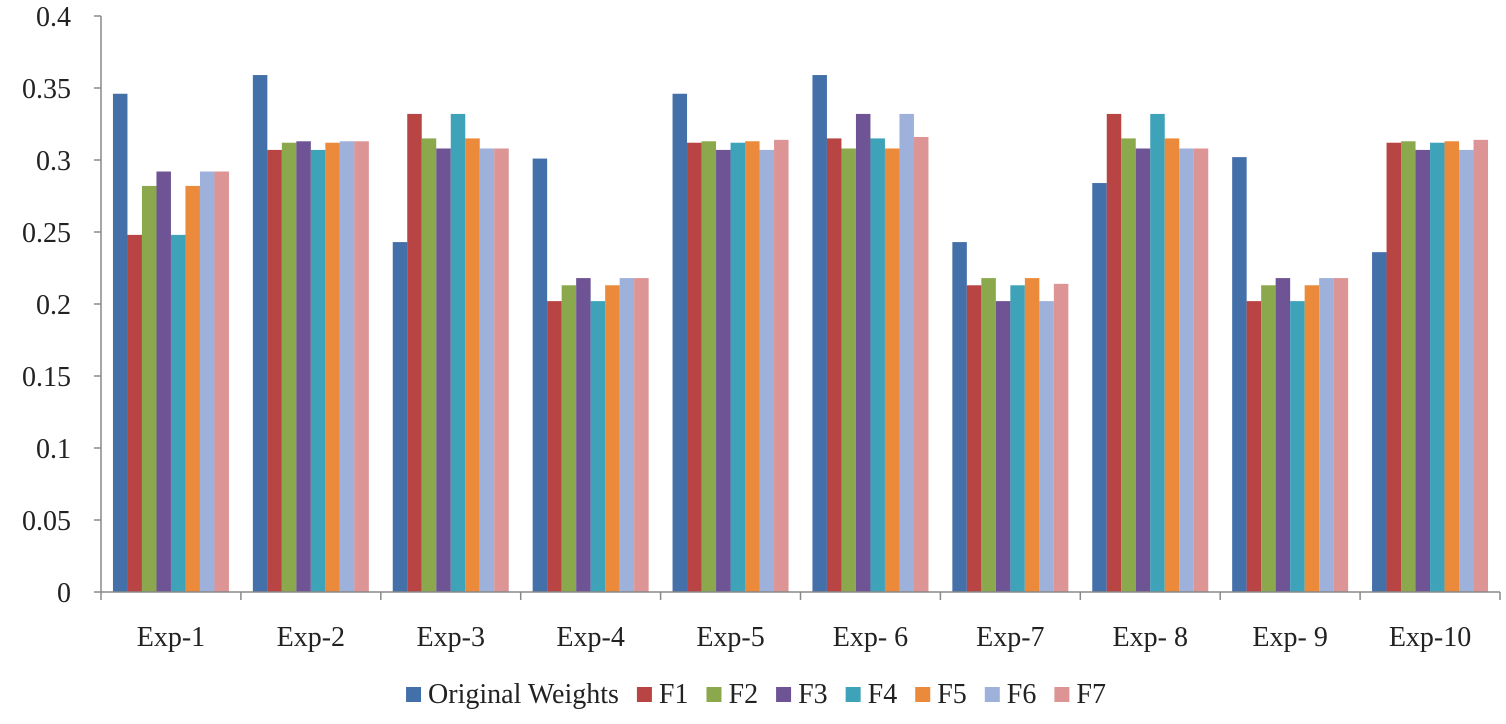 The image size is (1506, 724). I want to click on bar-exp-3-f1, so click(414, 353).